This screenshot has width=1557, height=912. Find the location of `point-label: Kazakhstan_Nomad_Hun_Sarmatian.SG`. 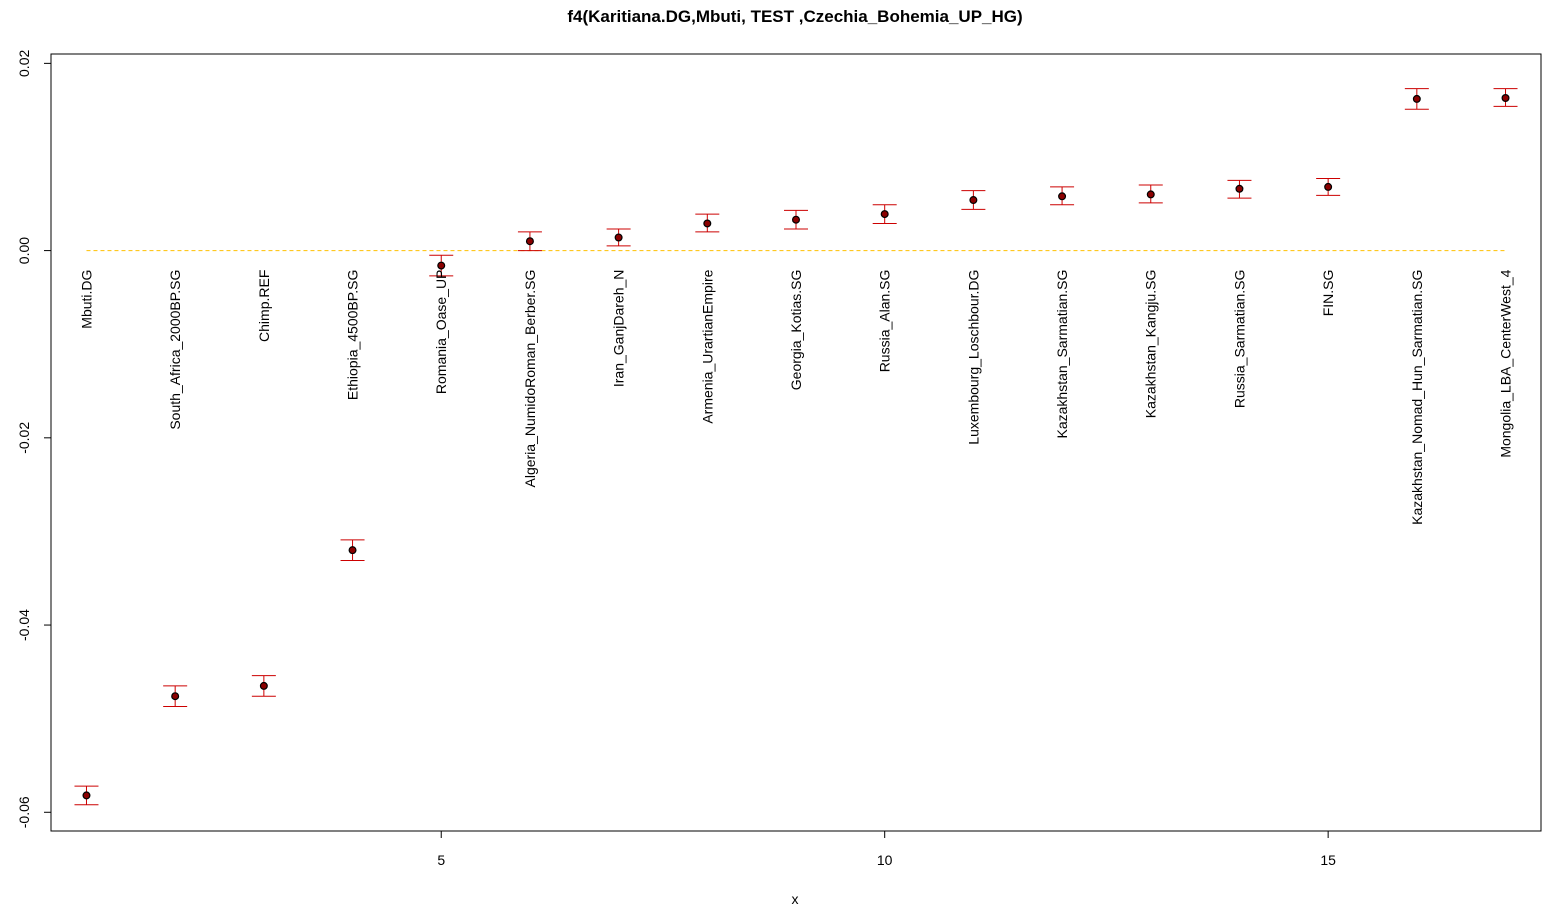

point-label: Kazakhstan_Nomad_Hun_Sarmatian.SG is located at coordinates (1417, 397).